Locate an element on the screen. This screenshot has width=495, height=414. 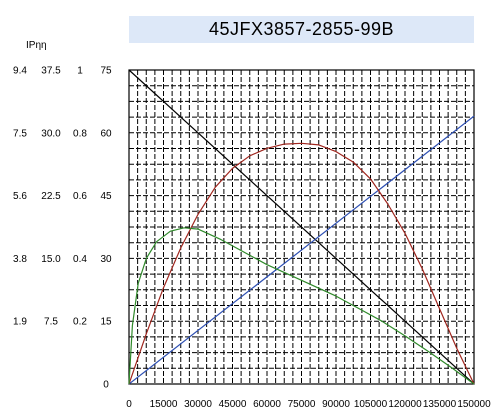
y-tick-label: 1 is located at coordinates (80, 71).